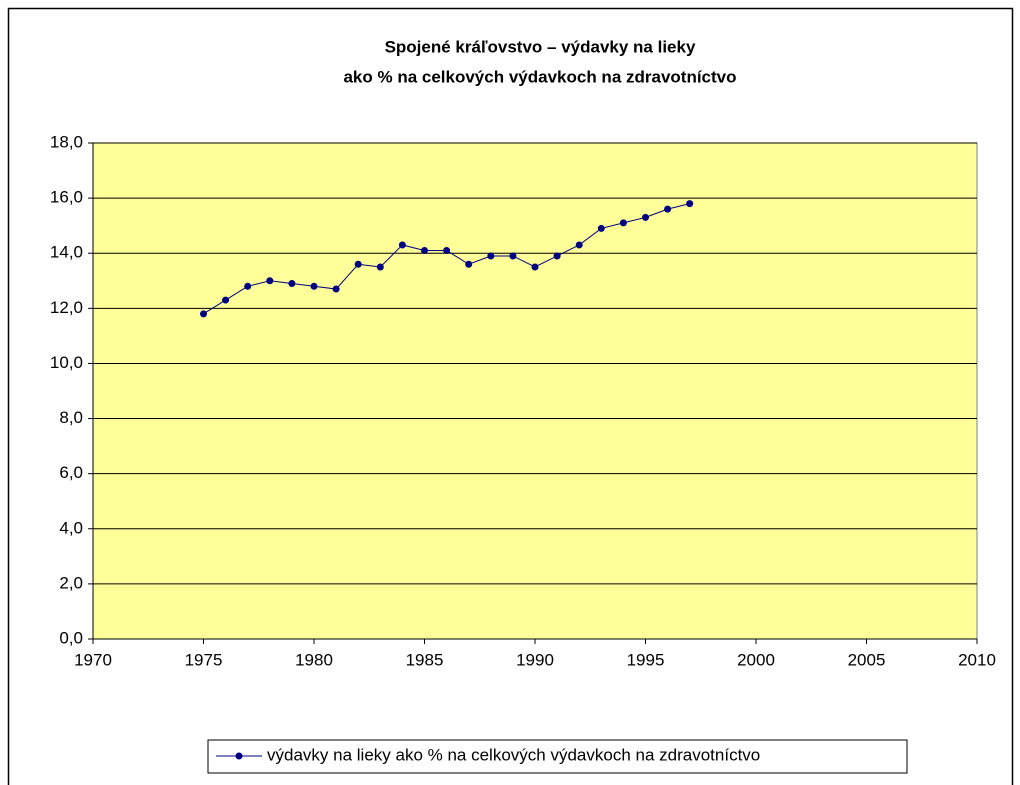 The width and height of the screenshot is (1020, 785). I want to click on x-tick-label: 2010, so click(977, 659).